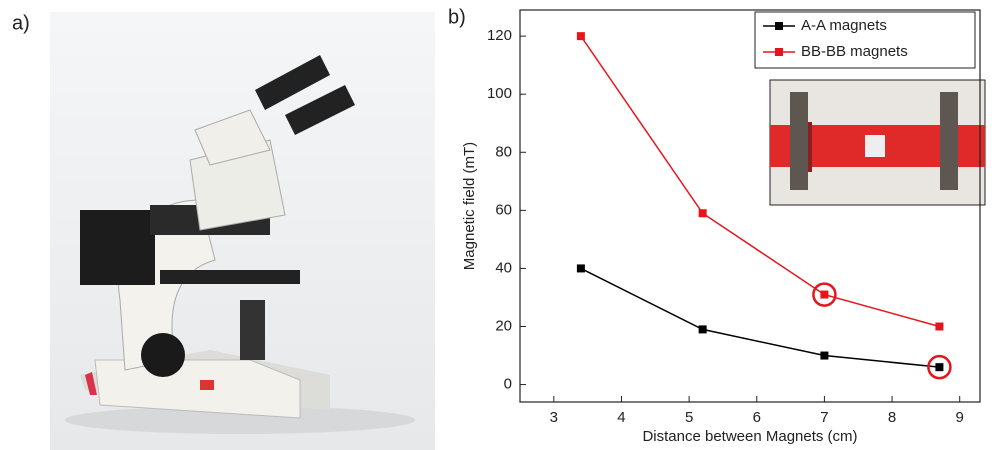 The width and height of the screenshot is (992, 450). I want to click on x-axis-label: Distance between Magnets (cm), so click(749, 436).